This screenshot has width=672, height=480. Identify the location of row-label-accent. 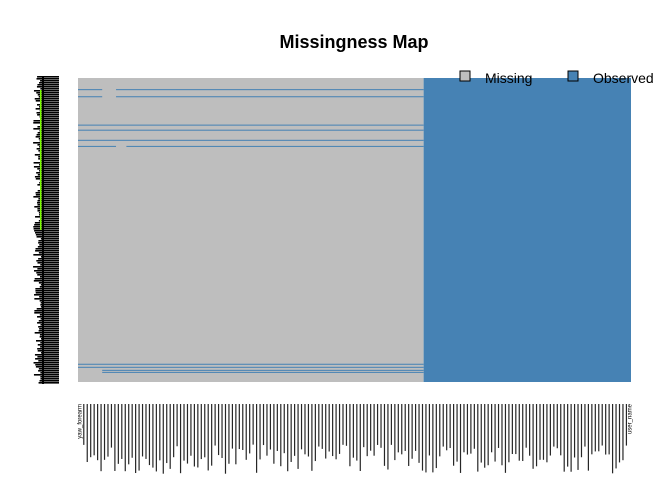
(41, 160).